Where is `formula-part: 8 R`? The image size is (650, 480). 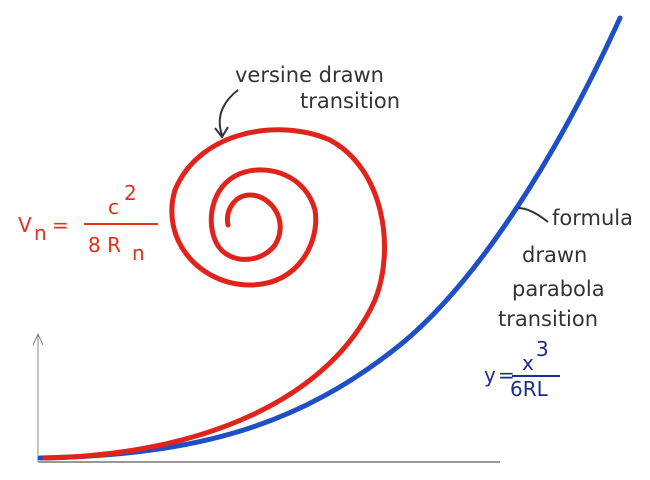 formula-part: 8 R is located at coordinates (104, 245).